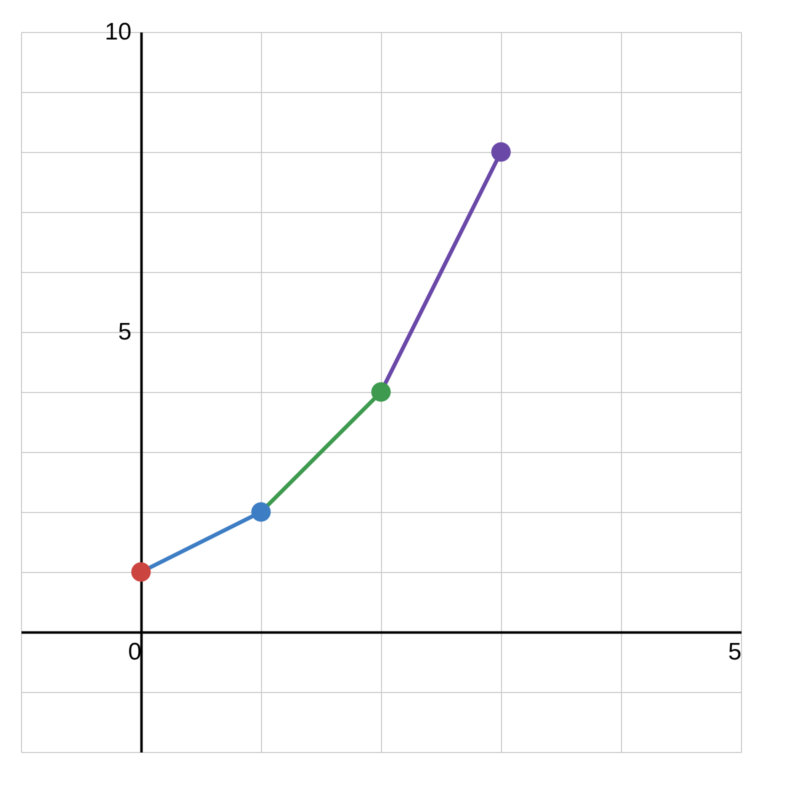 This screenshot has height=800, width=800. What do you see at coordinates (118, 32) in the screenshot?
I see `y-tick-label: 10` at bounding box center [118, 32].